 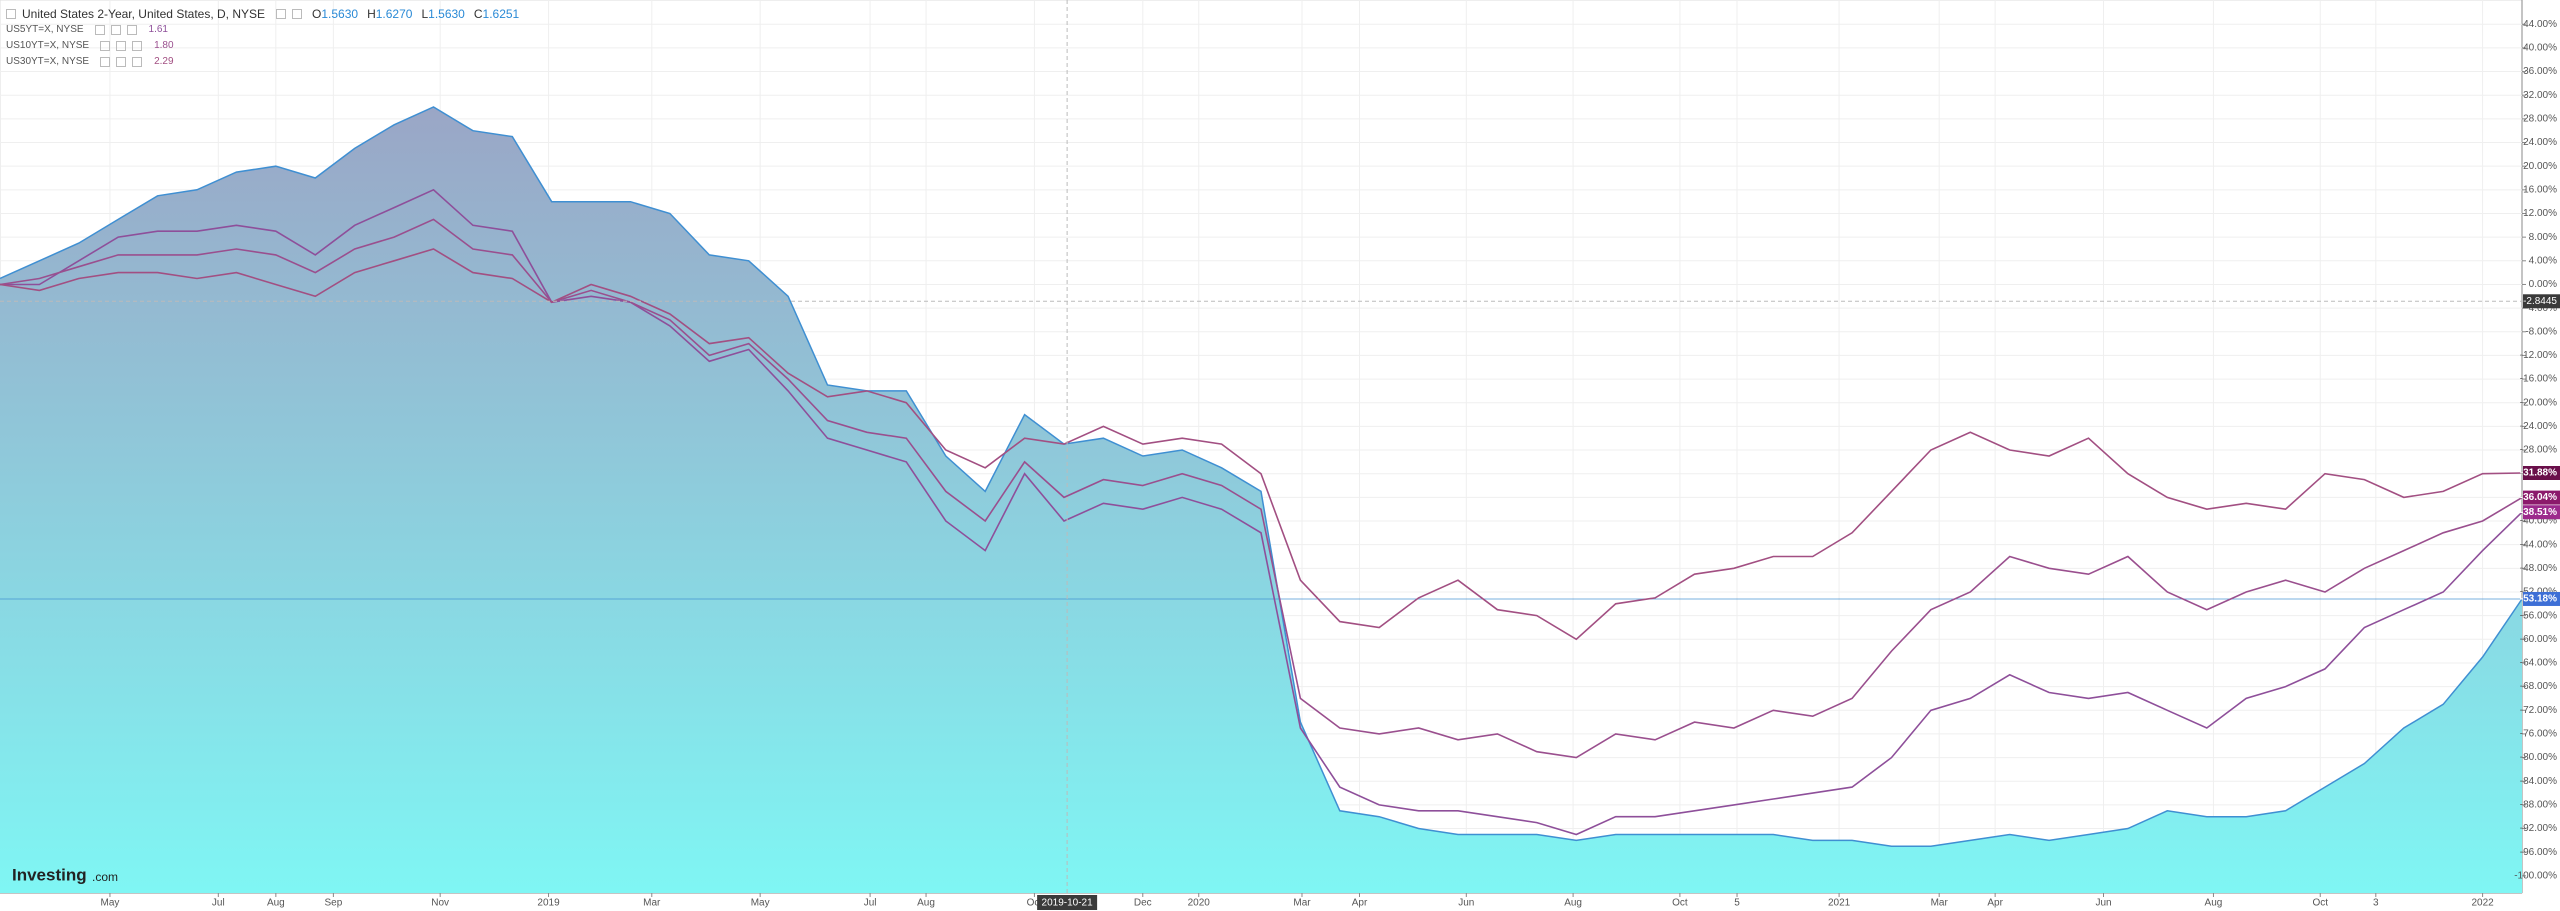 I want to click on legend-name: US30YT=X, NYSE, so click(x=48, y=61).